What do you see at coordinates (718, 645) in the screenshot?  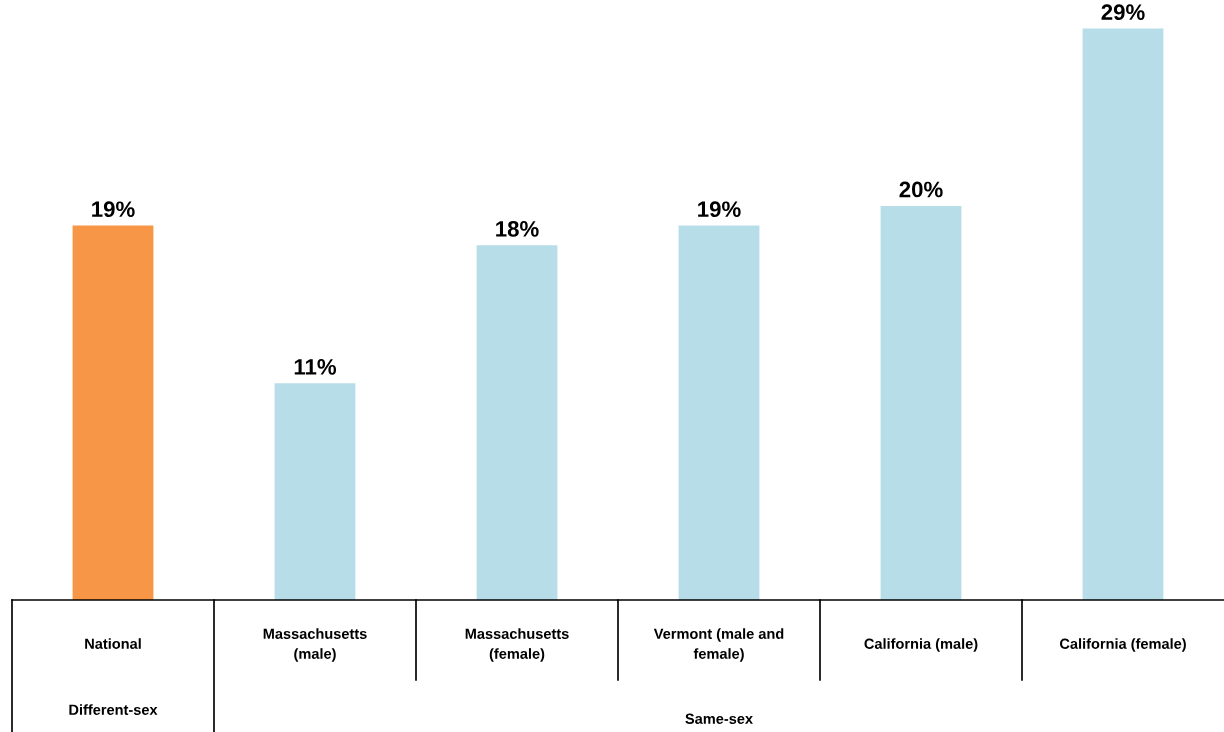 I see `x-tick-label: Vermont (male and female)` at bounding box center [718, 645].